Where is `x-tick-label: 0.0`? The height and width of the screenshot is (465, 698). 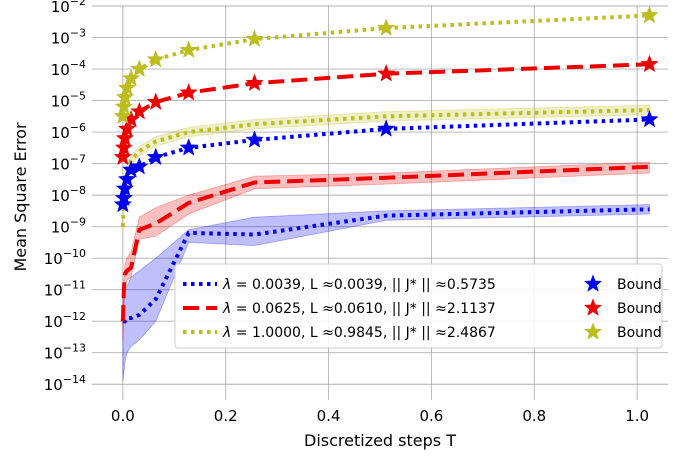
x-tick-label: 0.0 is located at coordinates (123, 416).